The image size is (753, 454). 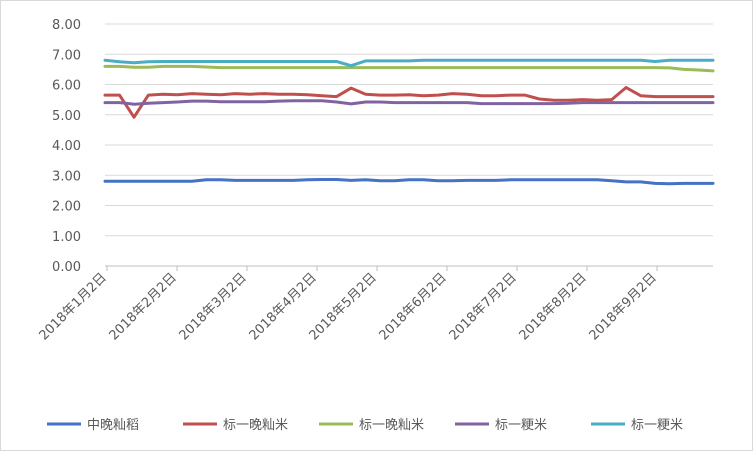 What do you see at coordinates (483, 306) in the screenshot?
I see `x-tick-label: 2018年7月2日` at bounding box center [483, 306].